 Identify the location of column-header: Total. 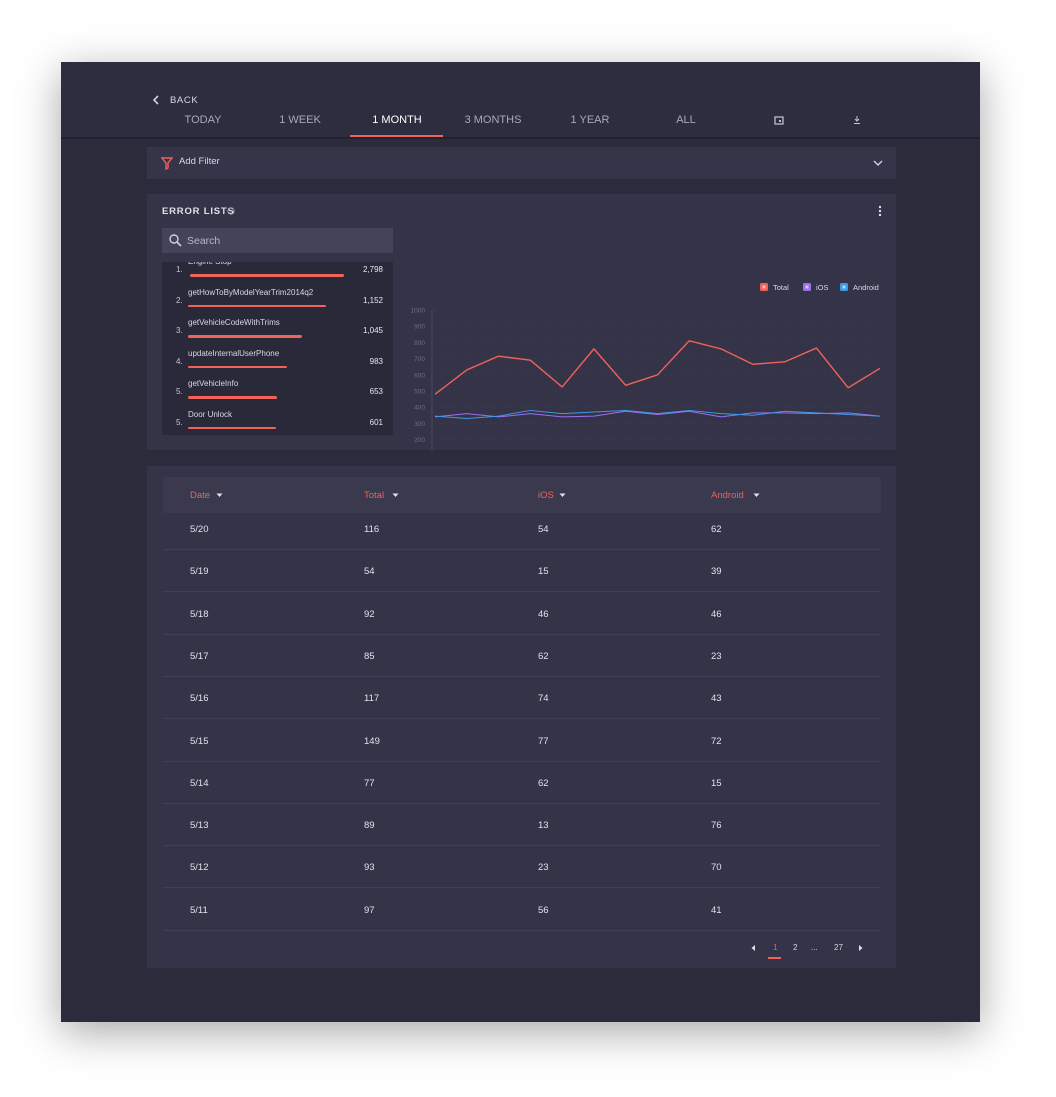
(374, 495).